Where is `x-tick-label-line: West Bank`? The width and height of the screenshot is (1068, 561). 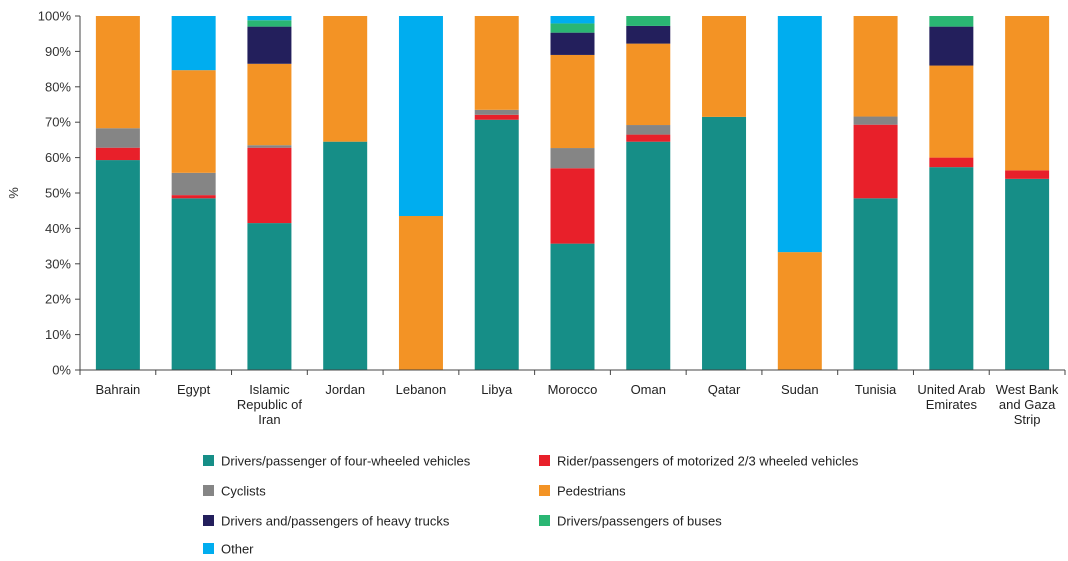 x-tick-label-line: West Bank is located at coordinates (1027, 389).